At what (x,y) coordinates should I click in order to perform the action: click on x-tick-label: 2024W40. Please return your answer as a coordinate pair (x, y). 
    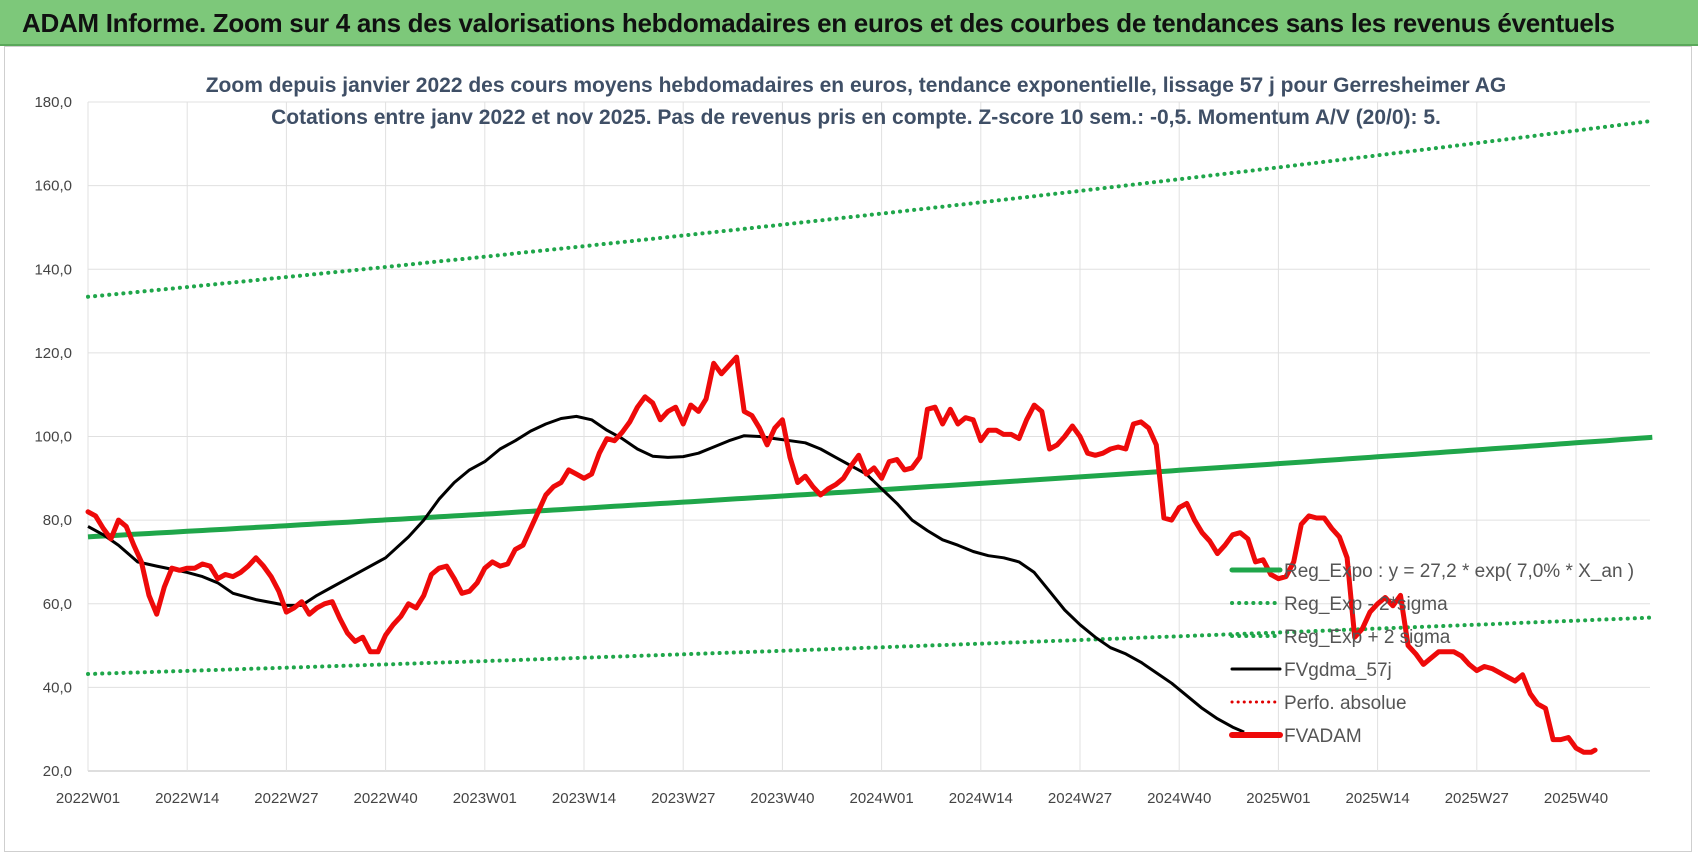
    Looking at the image, I should click on (1179, 798).